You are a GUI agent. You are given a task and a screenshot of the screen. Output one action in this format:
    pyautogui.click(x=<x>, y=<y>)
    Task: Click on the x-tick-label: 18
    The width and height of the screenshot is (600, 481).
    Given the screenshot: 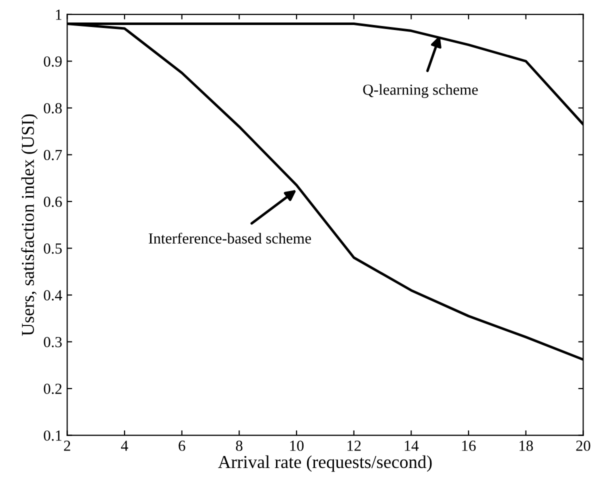 What is the action you would take?
    pyautogui.click(x=526, y=445)
    